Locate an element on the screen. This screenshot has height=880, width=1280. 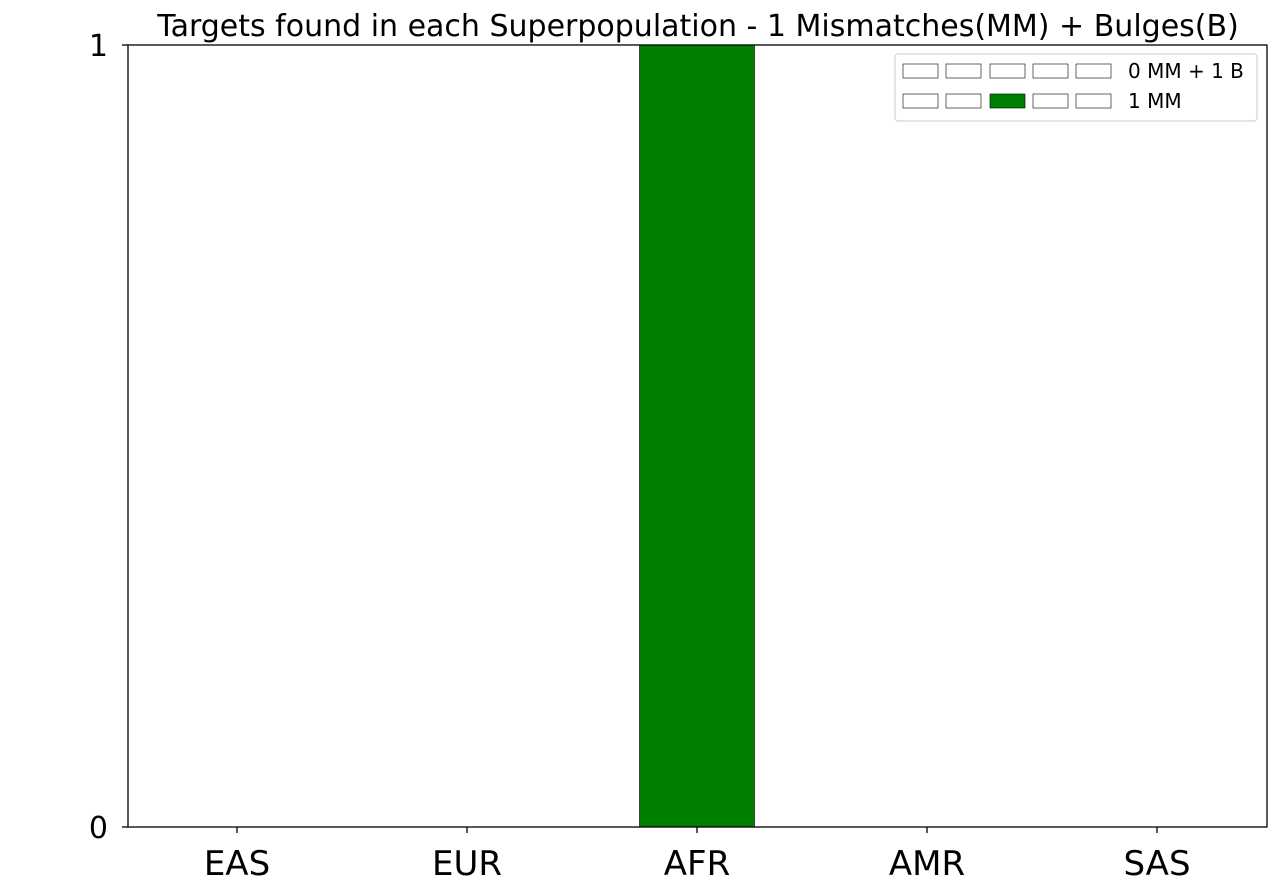
legend-box is located at coordinates (1076, 87).